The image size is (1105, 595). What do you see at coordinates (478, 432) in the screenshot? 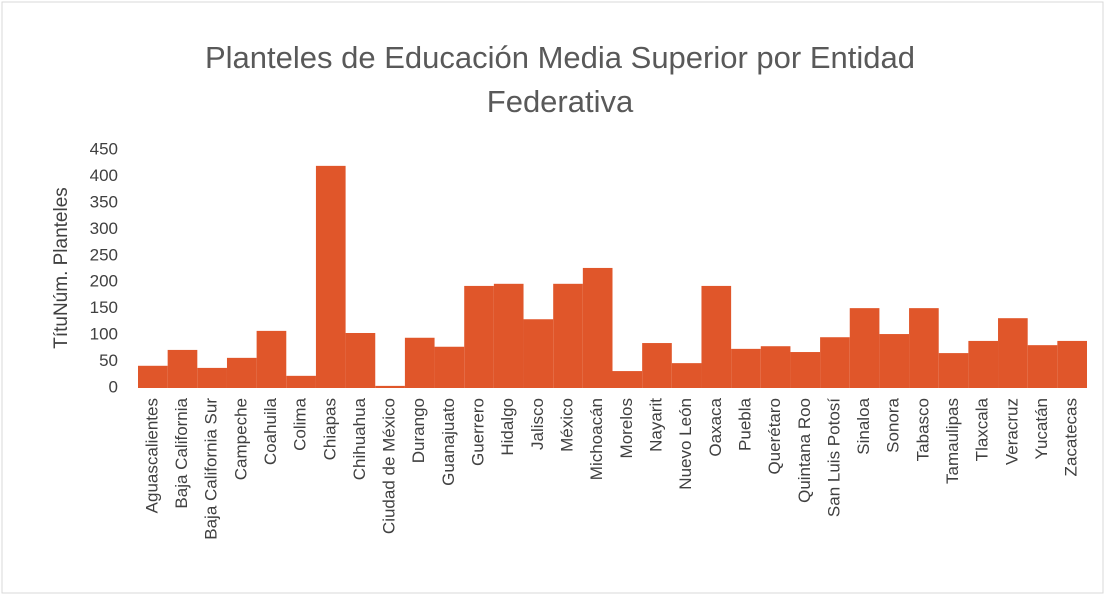
I see `x-tick-label: Guerrero` at bounding box center [478, 432].